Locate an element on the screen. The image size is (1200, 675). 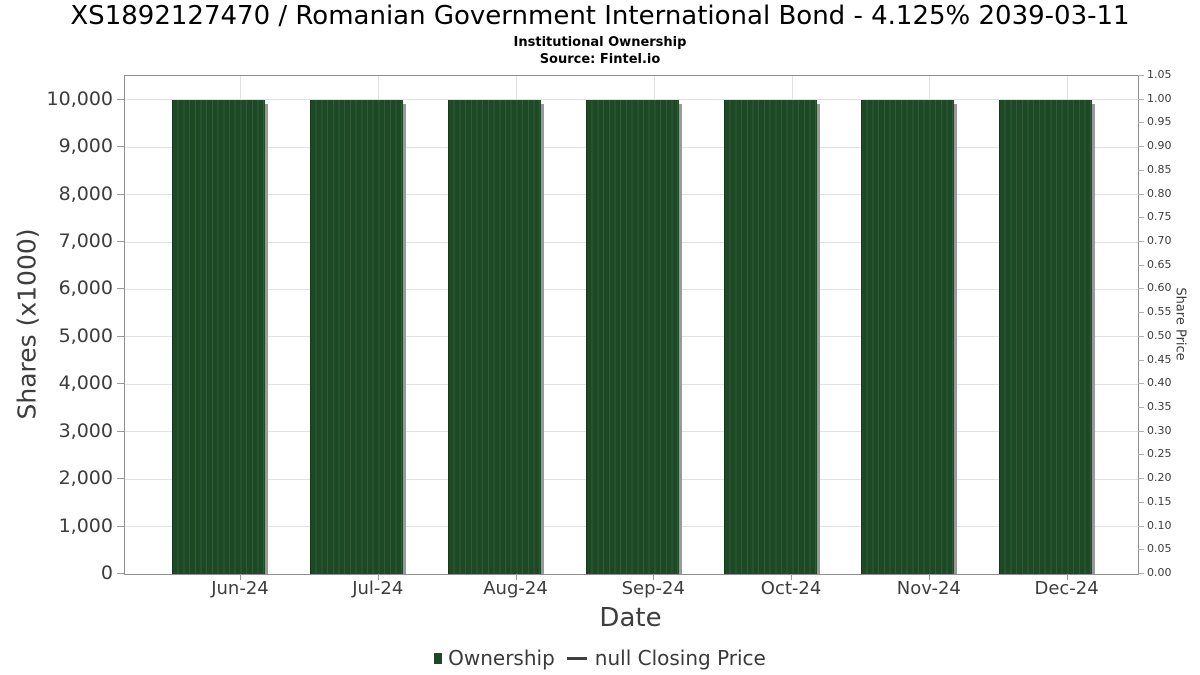
y-axis-tick-label-right: 0.70 is located at coordinates (1159, 240).